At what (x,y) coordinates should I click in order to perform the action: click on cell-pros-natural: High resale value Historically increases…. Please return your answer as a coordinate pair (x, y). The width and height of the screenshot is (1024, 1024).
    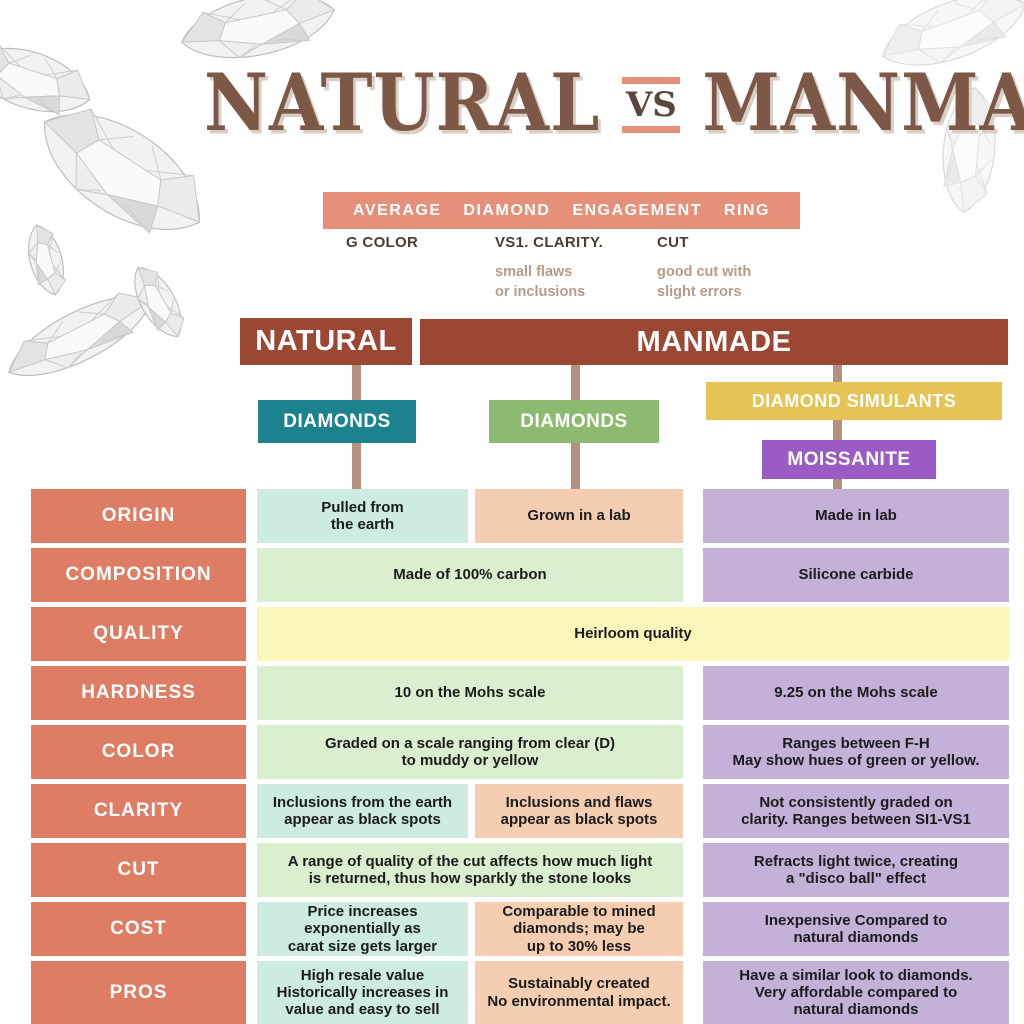
    Looking at the image, I should click on (362, 992).